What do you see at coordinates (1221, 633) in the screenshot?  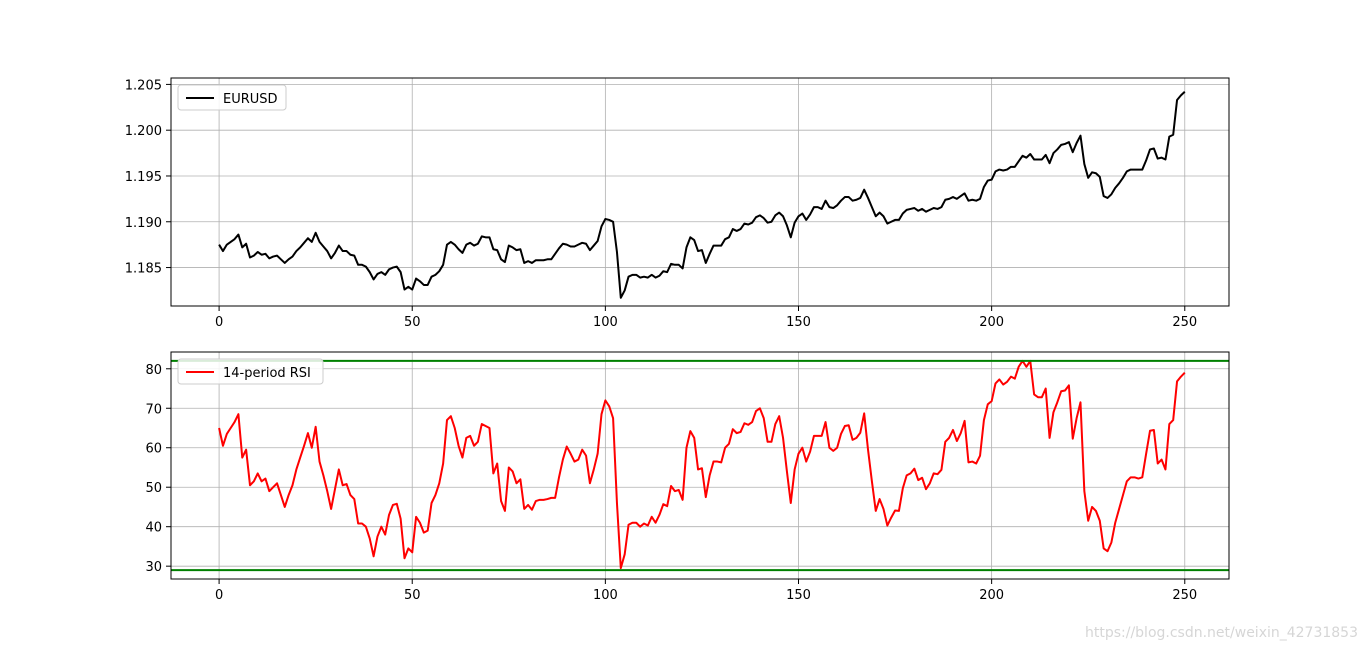 I see `watermark: https://blog.csdn.net/weixin_42731853` at bounding box center [1221, 633].